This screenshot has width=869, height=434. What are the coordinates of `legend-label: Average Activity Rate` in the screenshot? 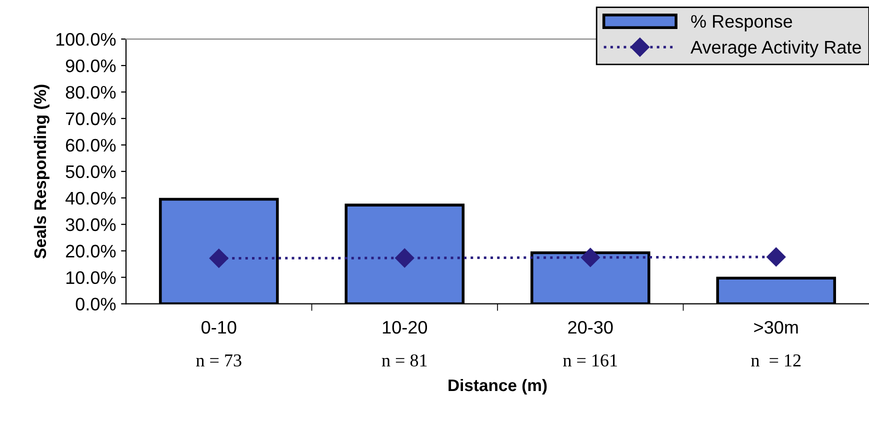 It's located at (775, 49).